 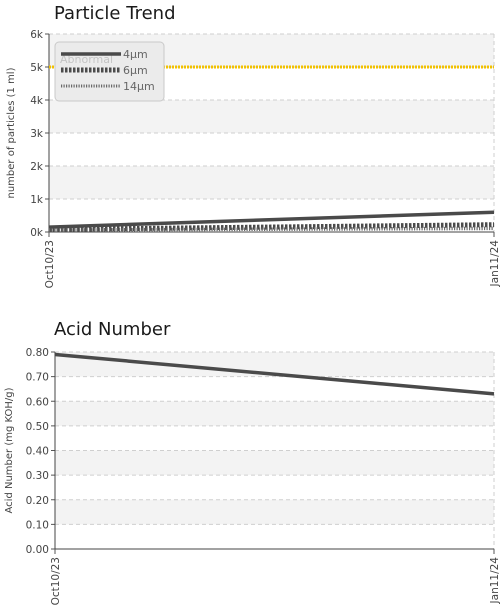 I want to click on y-tick-label: 0.10, so click(x=37, y=525).